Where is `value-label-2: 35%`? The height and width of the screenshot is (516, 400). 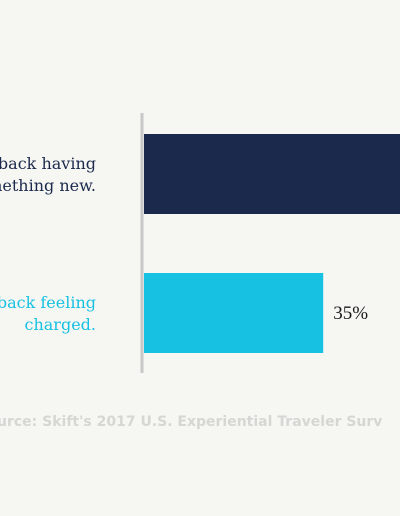 value-label-2: 35% is located at coordinates (350, 313).